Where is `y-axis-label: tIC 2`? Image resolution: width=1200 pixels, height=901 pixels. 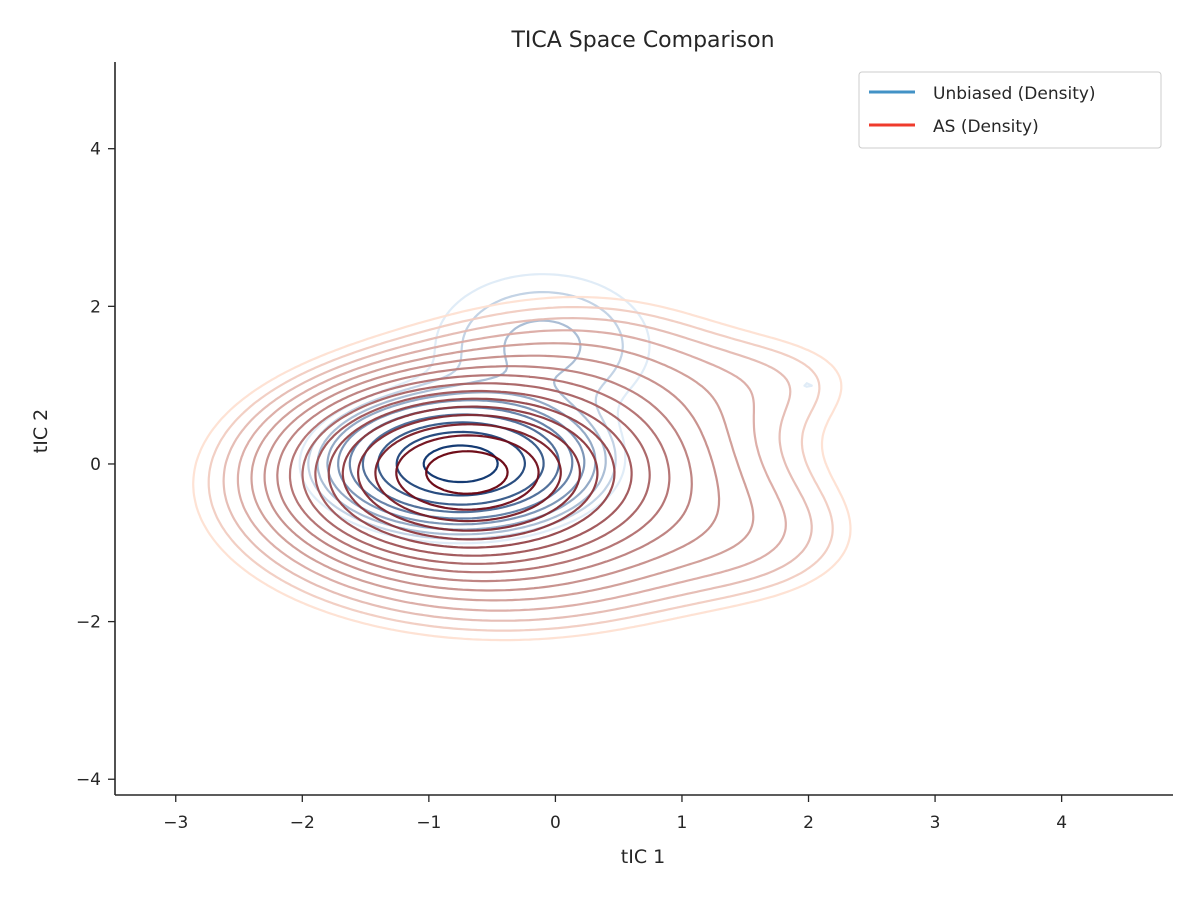 y-axis-label: tIC 2 is located at coordinates (41, 431).